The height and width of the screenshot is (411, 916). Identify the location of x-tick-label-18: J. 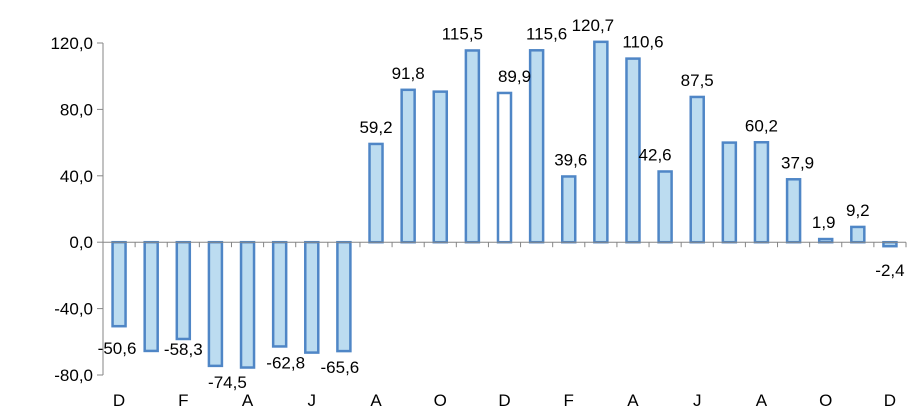
(697, 400).